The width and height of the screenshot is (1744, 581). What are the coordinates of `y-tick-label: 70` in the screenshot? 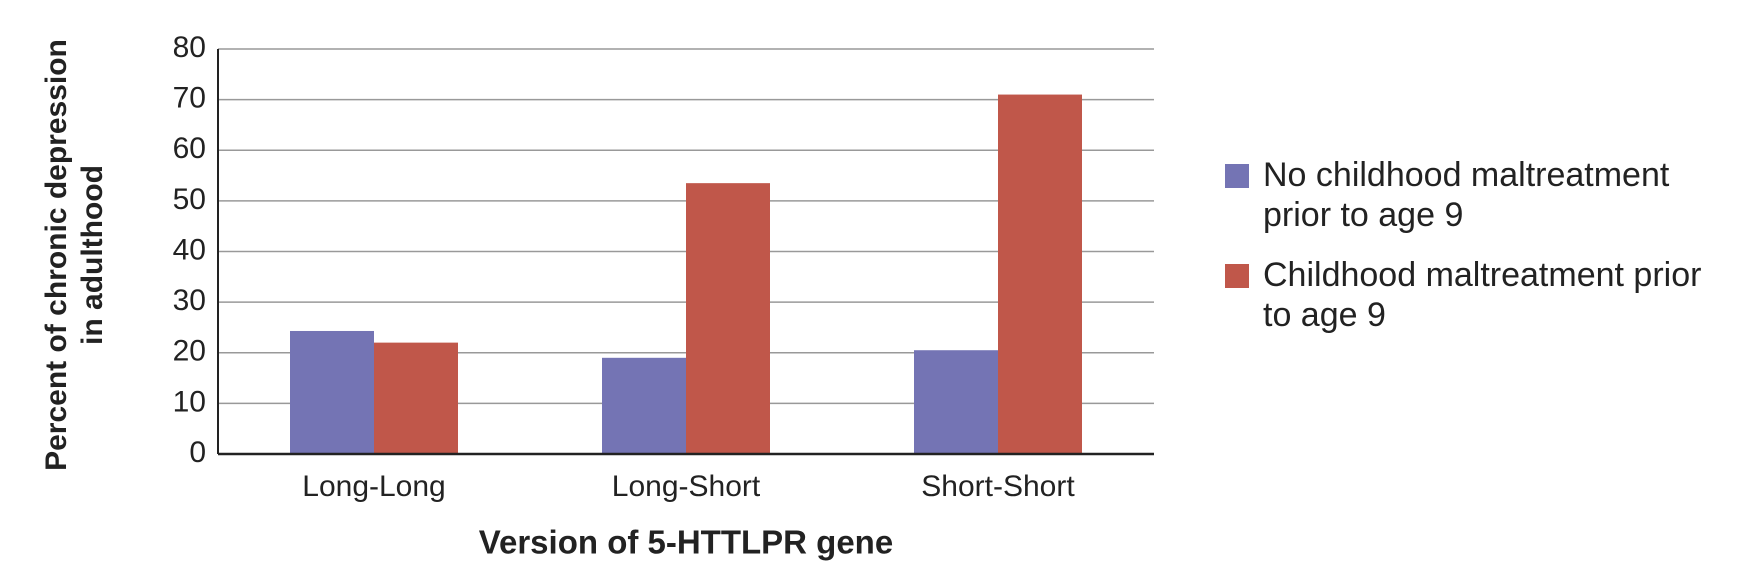 It's located at (189, 98).